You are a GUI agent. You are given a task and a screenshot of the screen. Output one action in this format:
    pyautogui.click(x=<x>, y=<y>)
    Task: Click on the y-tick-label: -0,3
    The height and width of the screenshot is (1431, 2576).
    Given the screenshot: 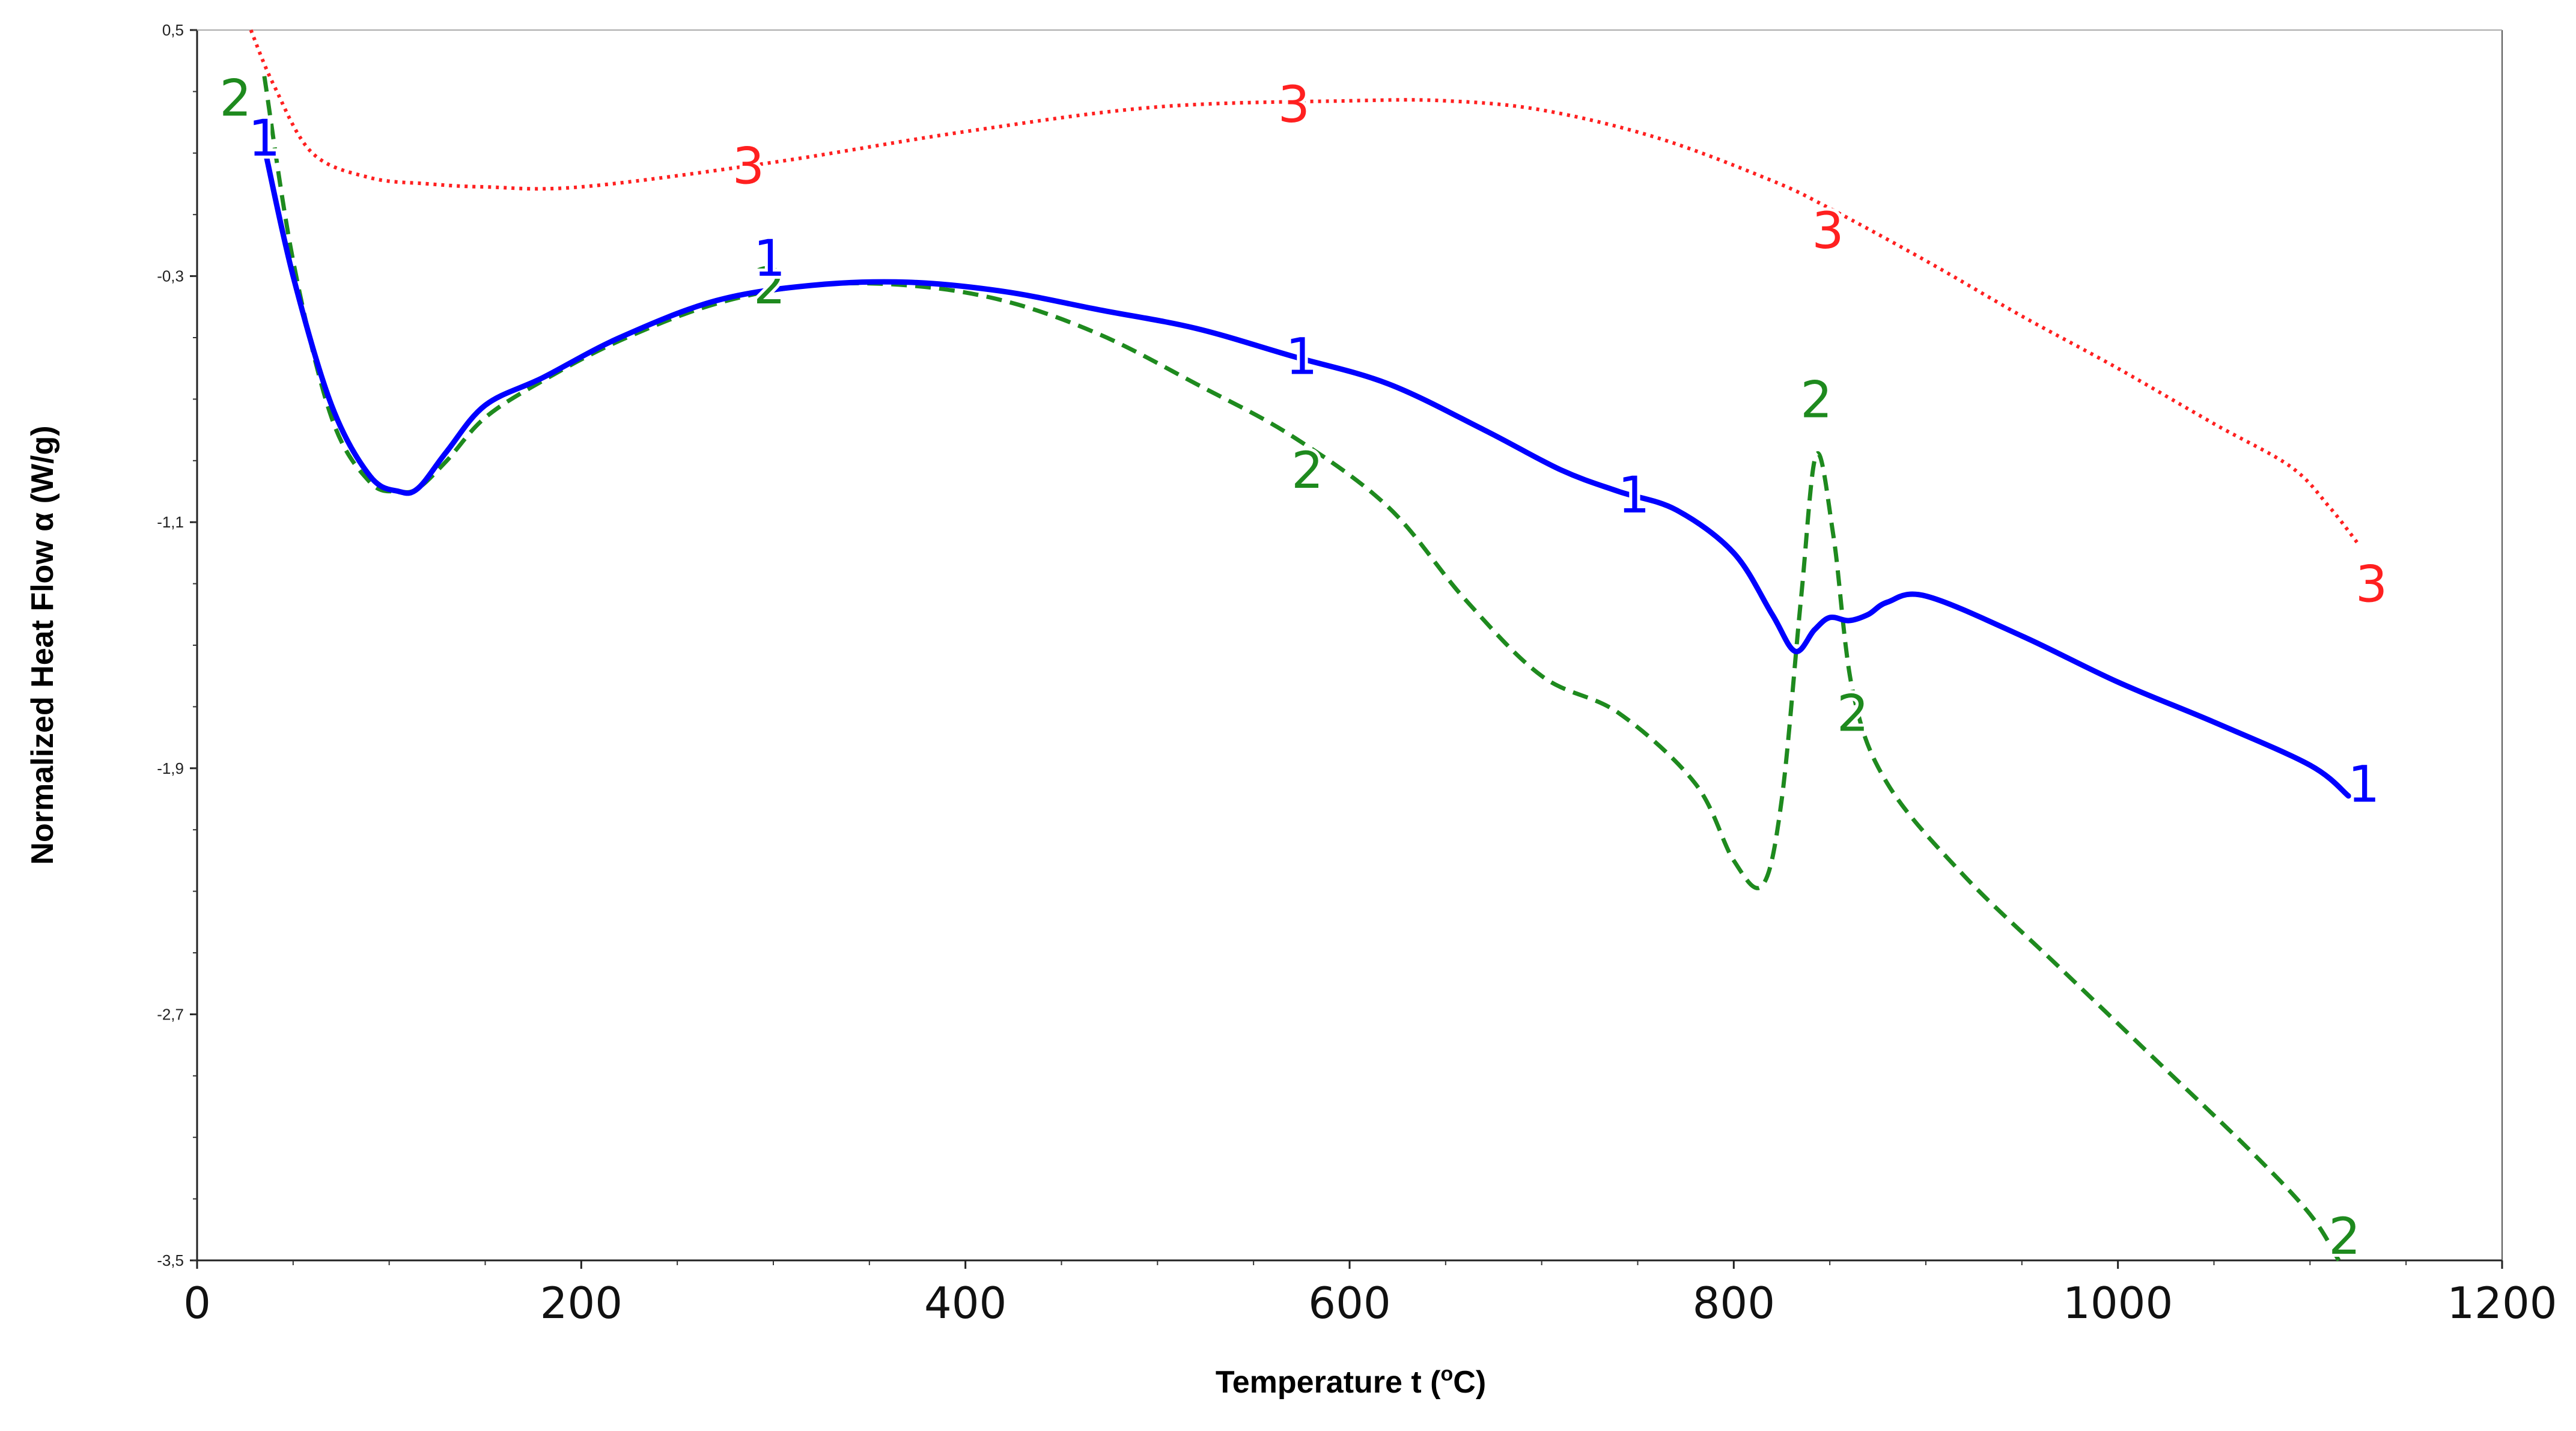 What is the action you would take?
    pyautogui.click(x=170, y=276)
    